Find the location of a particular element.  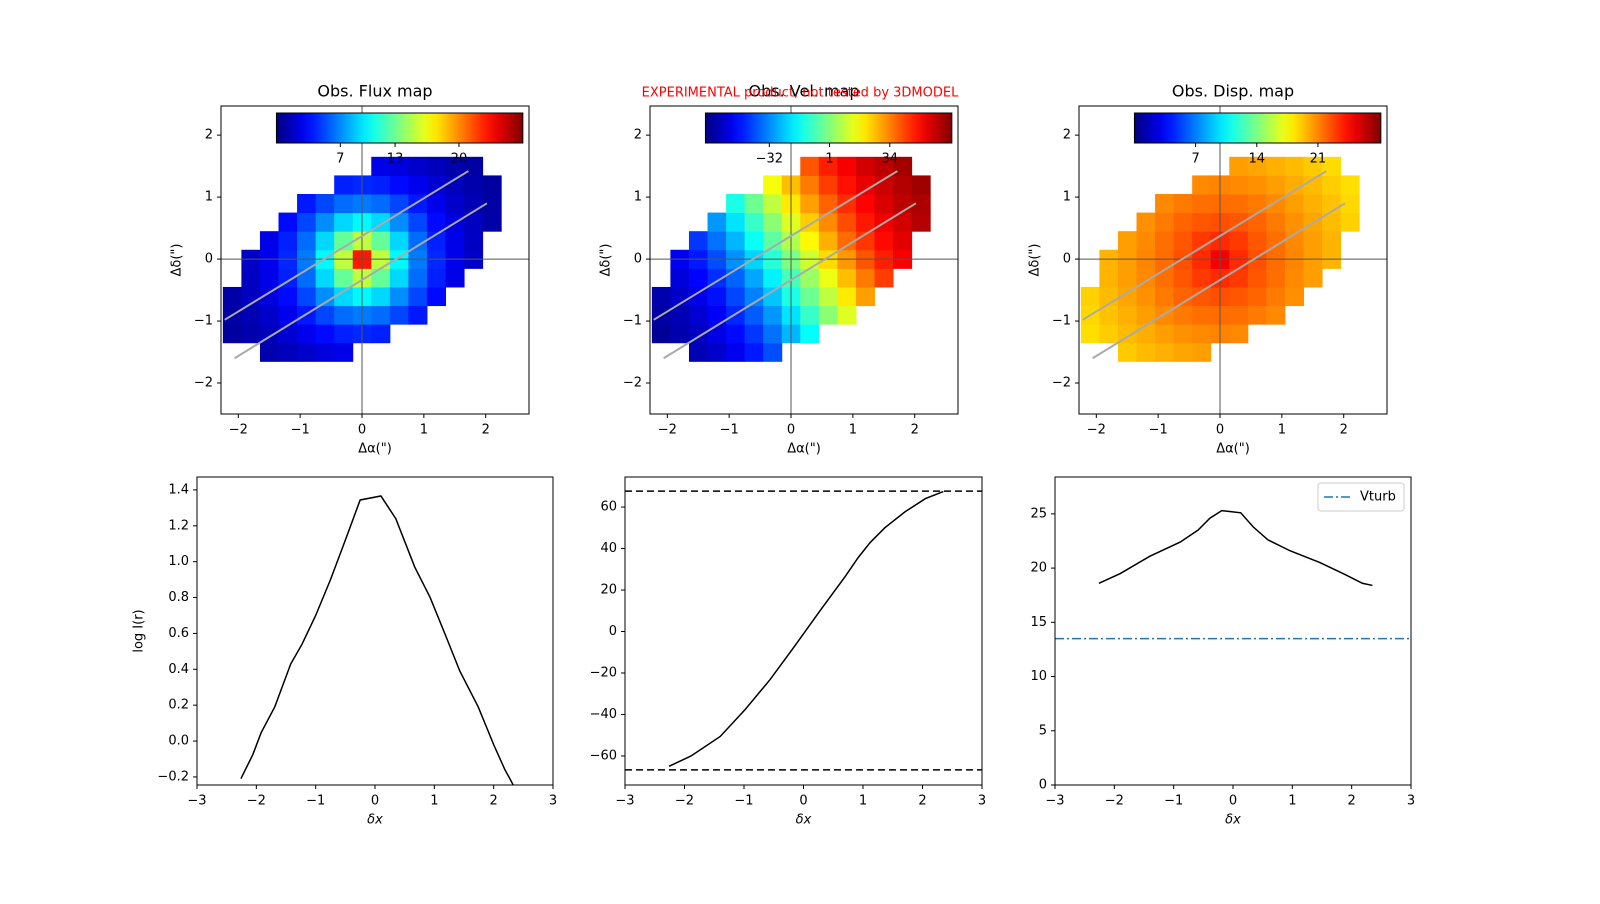

y-tick-label: 0 is located at coordinates (638, 259).